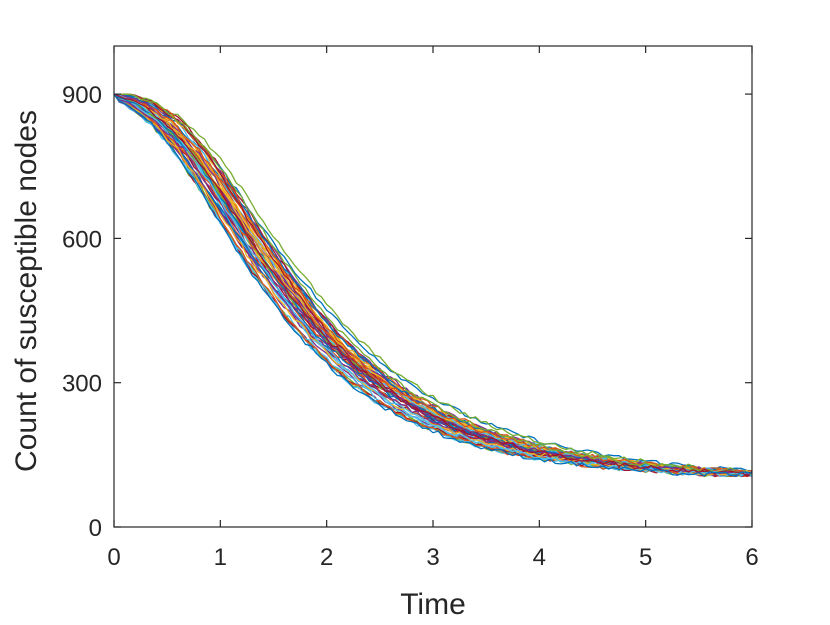  What do you see at coordinates (539, 557) in the screenshot?
I see `x-tick-label-4: 4` at bounding box center [539, 557].